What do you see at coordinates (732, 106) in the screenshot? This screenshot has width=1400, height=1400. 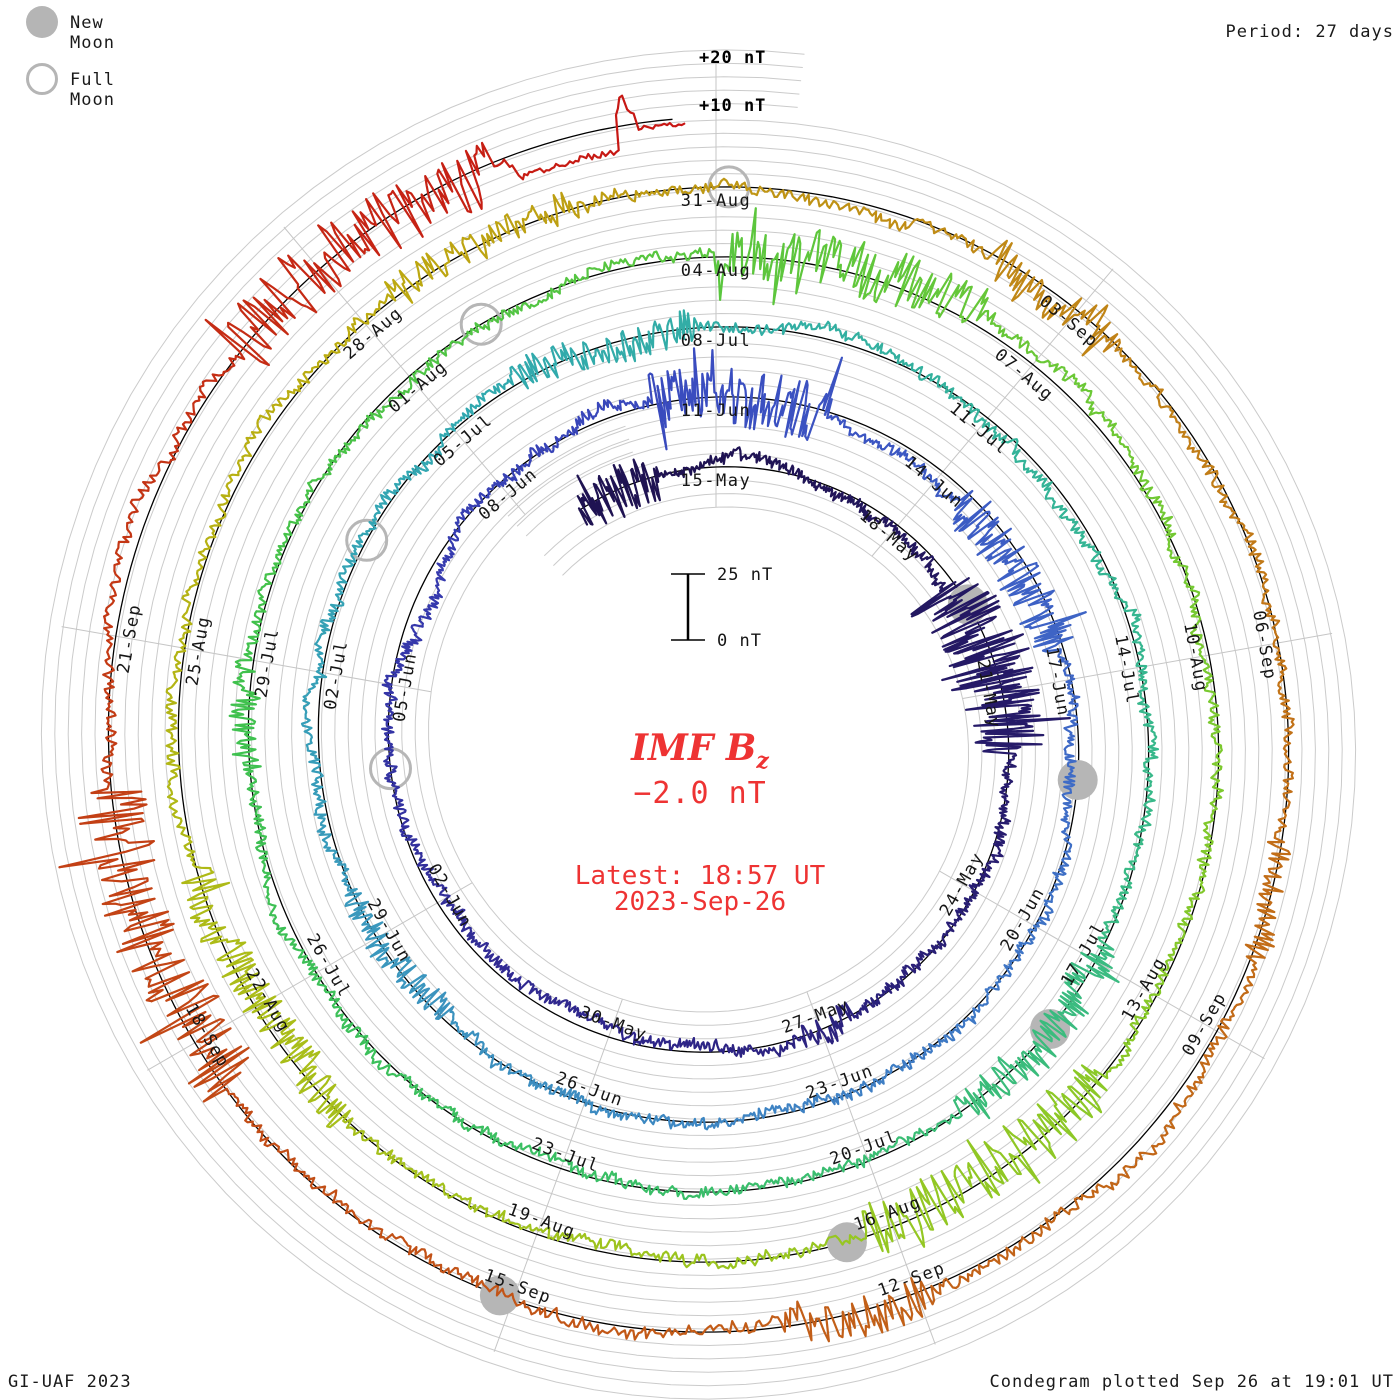 I see `gridline-label: +10 nT` at bounding box center [732, 106].